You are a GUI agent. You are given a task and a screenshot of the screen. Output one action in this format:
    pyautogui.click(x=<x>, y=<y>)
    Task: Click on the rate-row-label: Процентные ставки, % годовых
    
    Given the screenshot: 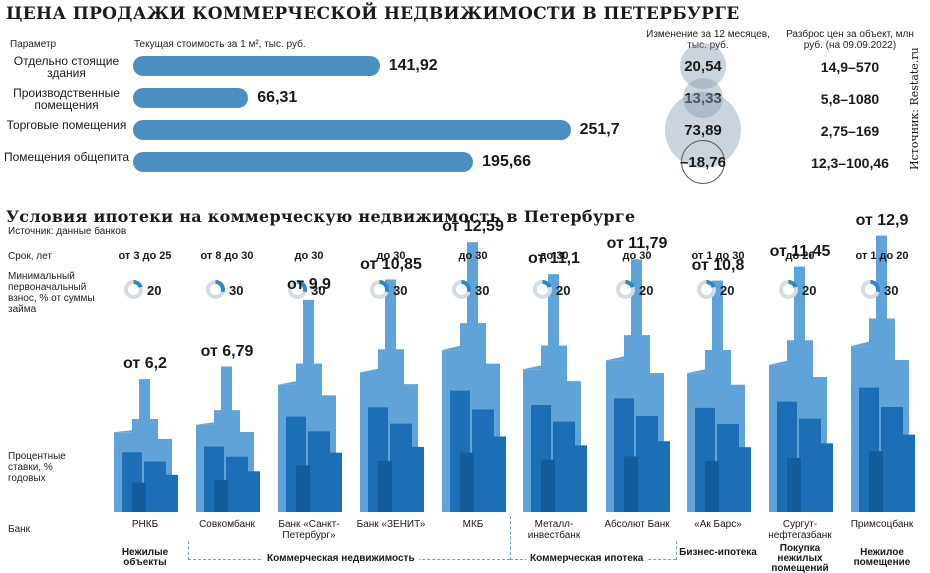 What is the action you would take?
    pyautogui.click(x=37, y=467)
    